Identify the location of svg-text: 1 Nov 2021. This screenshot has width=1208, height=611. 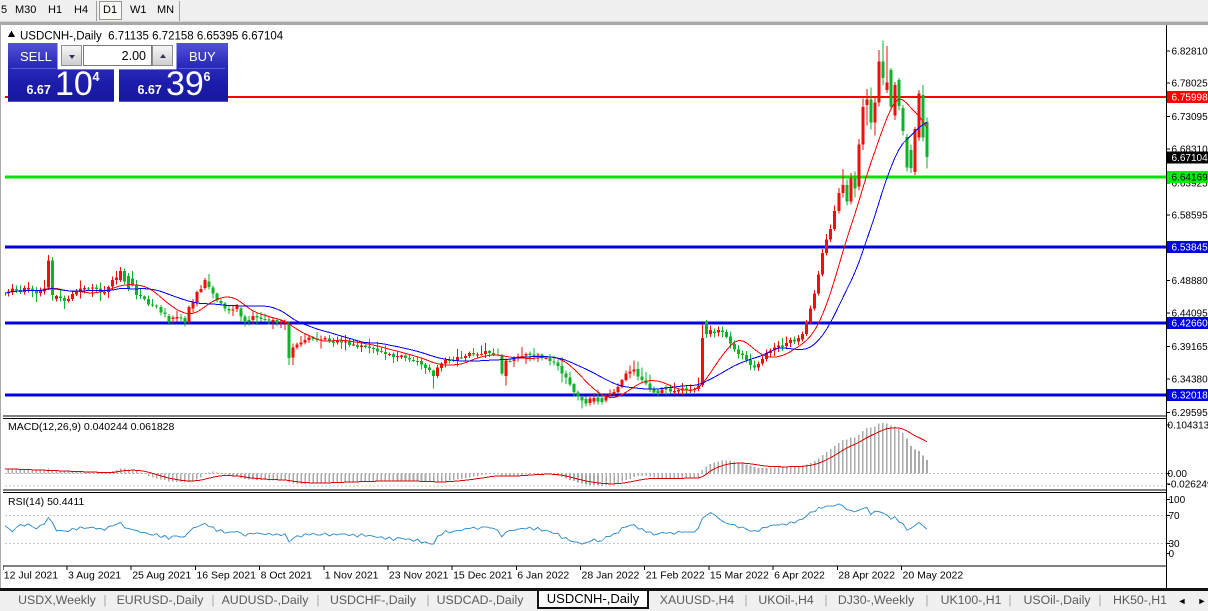
(352, 576).